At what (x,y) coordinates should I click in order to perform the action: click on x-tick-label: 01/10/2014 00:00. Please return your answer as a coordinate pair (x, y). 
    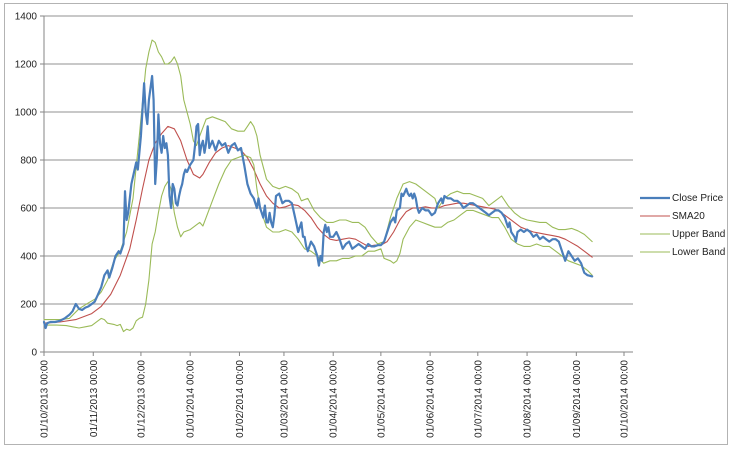
    Looking at the image, I should click on (625, 399).